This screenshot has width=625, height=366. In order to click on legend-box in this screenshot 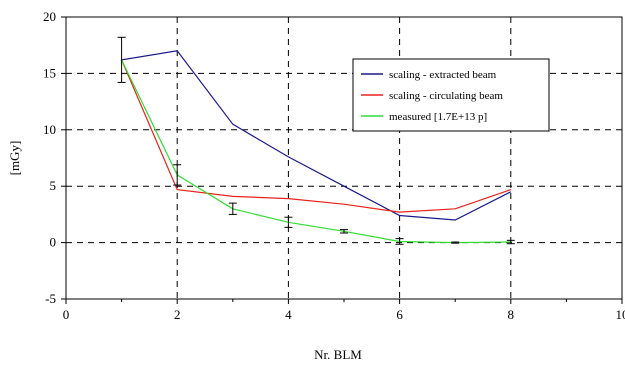, I will do `click(451, 95)`.